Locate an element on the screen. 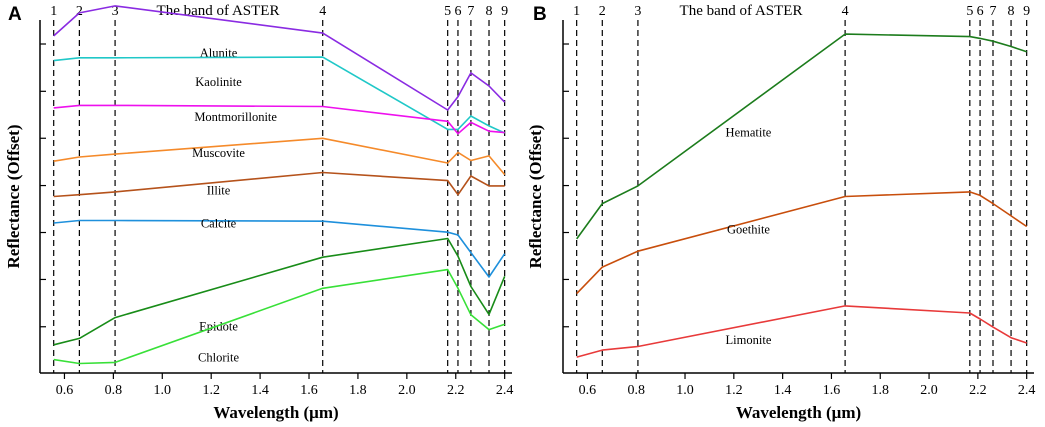 The width and height of the screenshot is (1045, 427). series-label: Epidote is located at coordinates (218, 327).